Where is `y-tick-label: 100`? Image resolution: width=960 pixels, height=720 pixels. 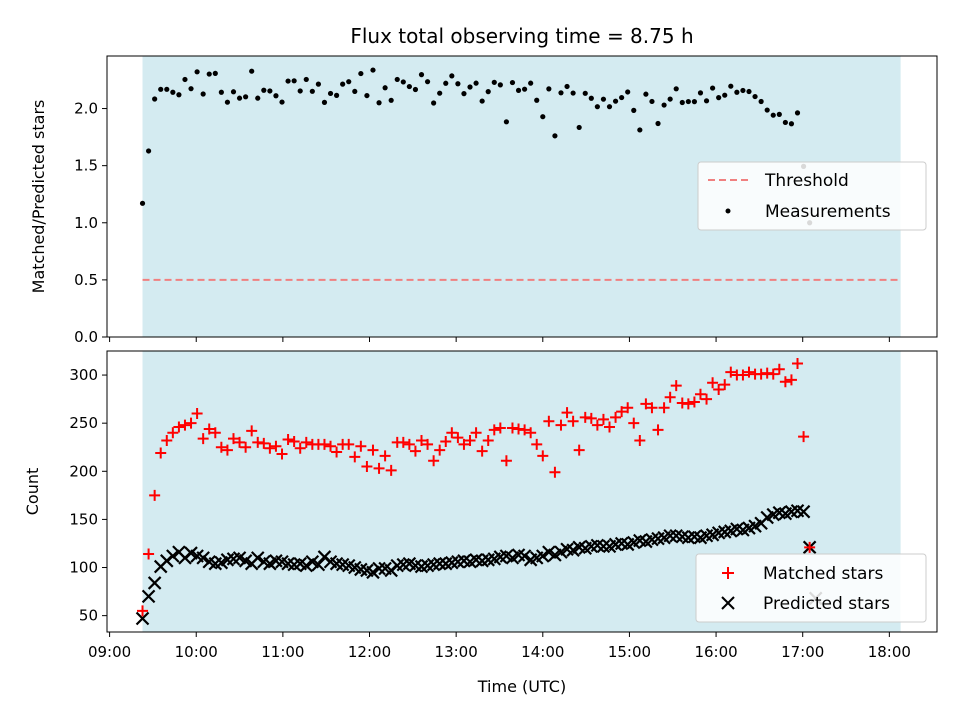
y-tick-label: 100 is located at coordinates (83, 568).